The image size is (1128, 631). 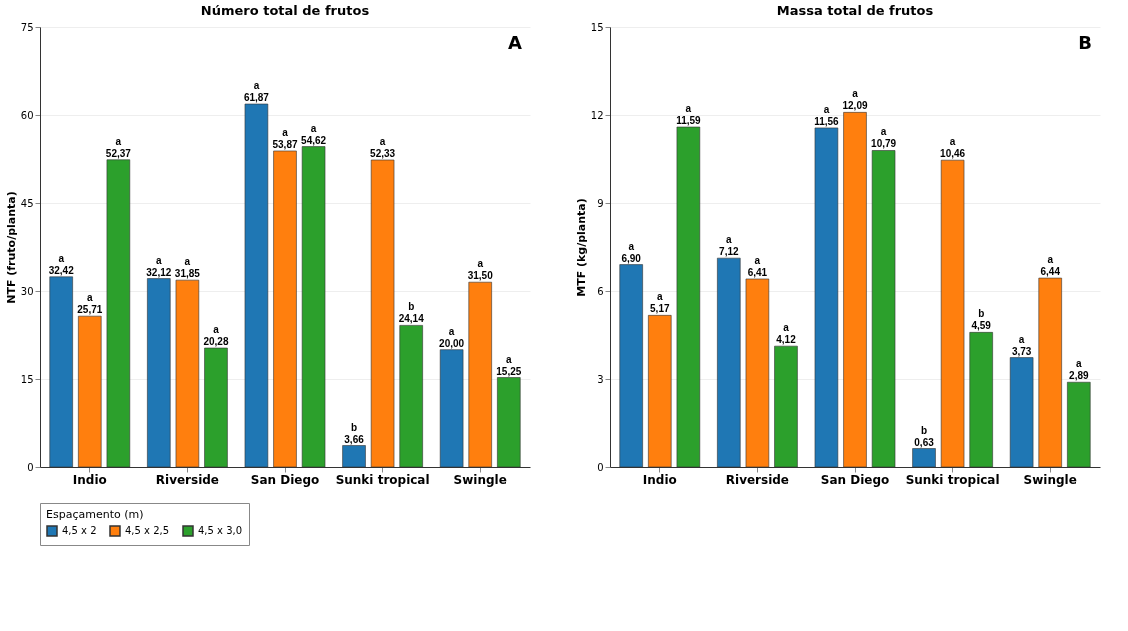 I want to click on y-tick-label: 60, so click(x=27, y=115).